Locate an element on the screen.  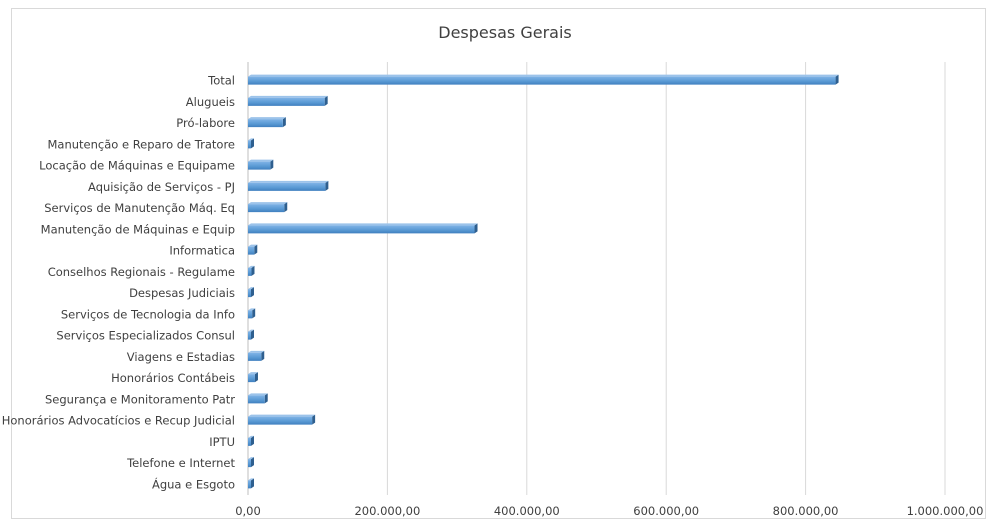
category-label: Segurança e Monitoramento Patr is located at coordinates (140, 399).